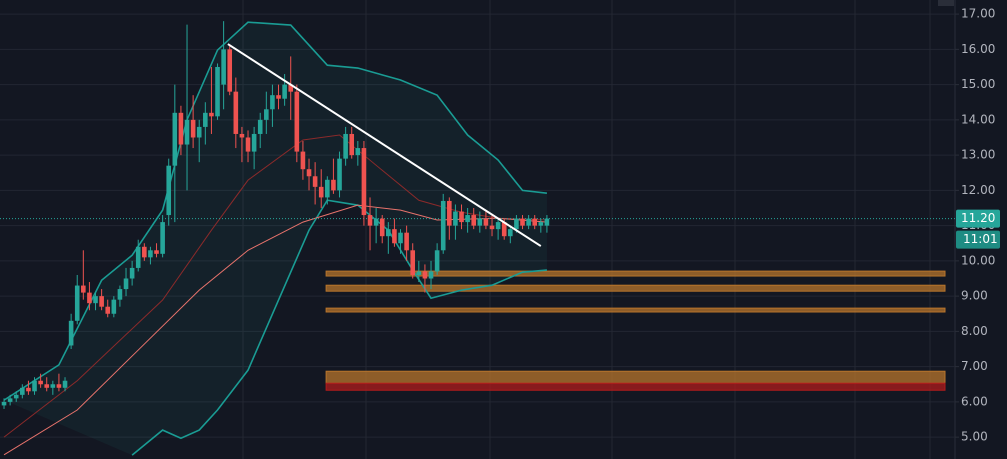 The height and width of the screenshot is (459, 1007). I want to click on y-tick-label: 7.00, so click(974, 366).